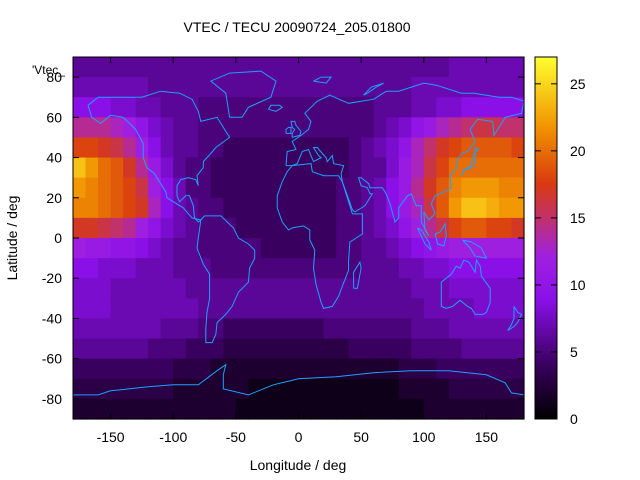  I want to click on x-tick-label: 0, so click(299, 437).